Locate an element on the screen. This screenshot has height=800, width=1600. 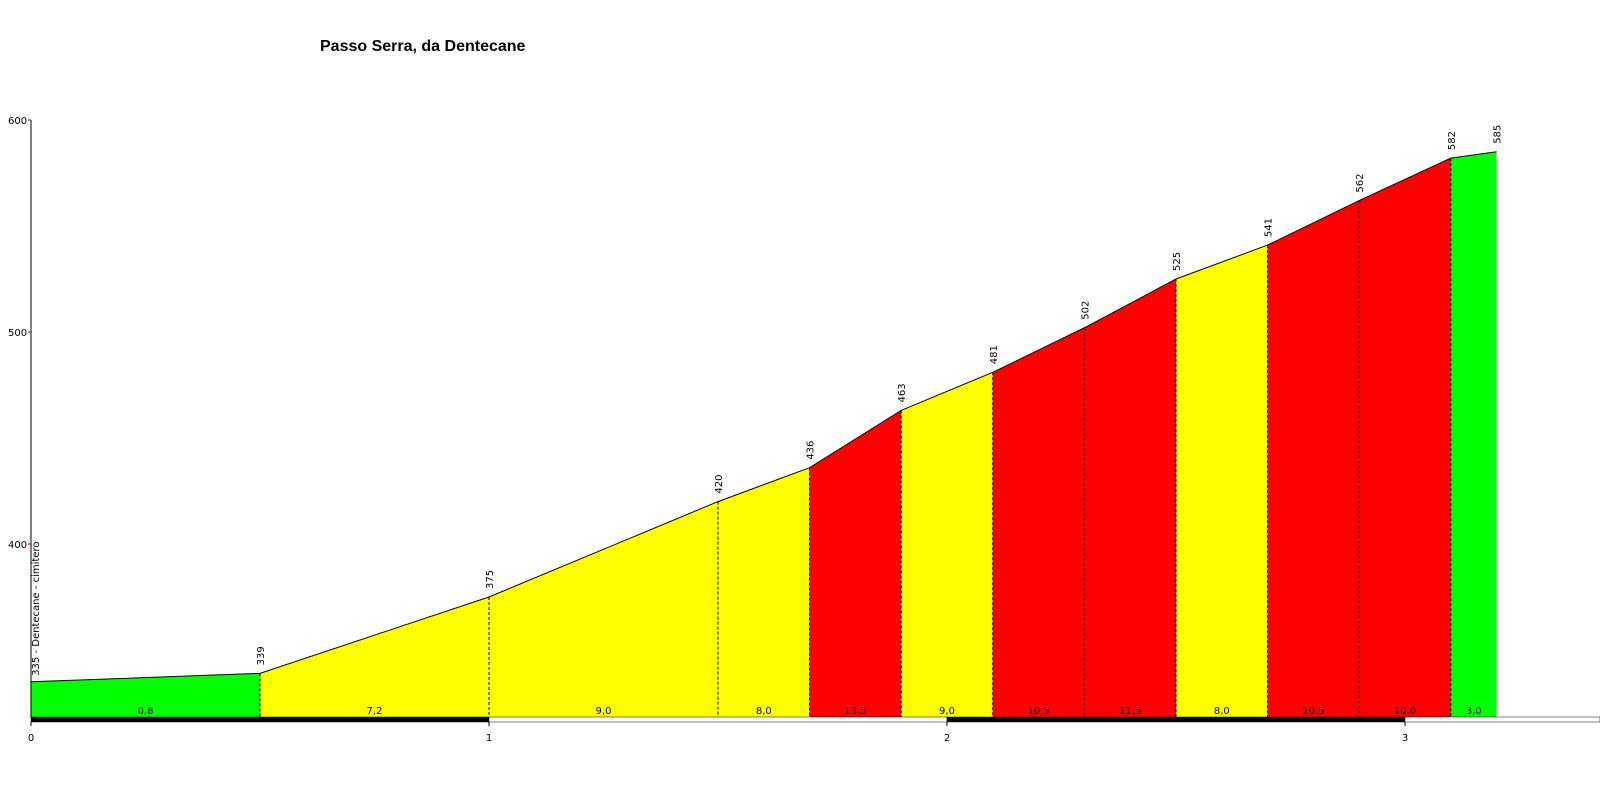
x-tick-label: 3 is located at coordinates (1405, 738).